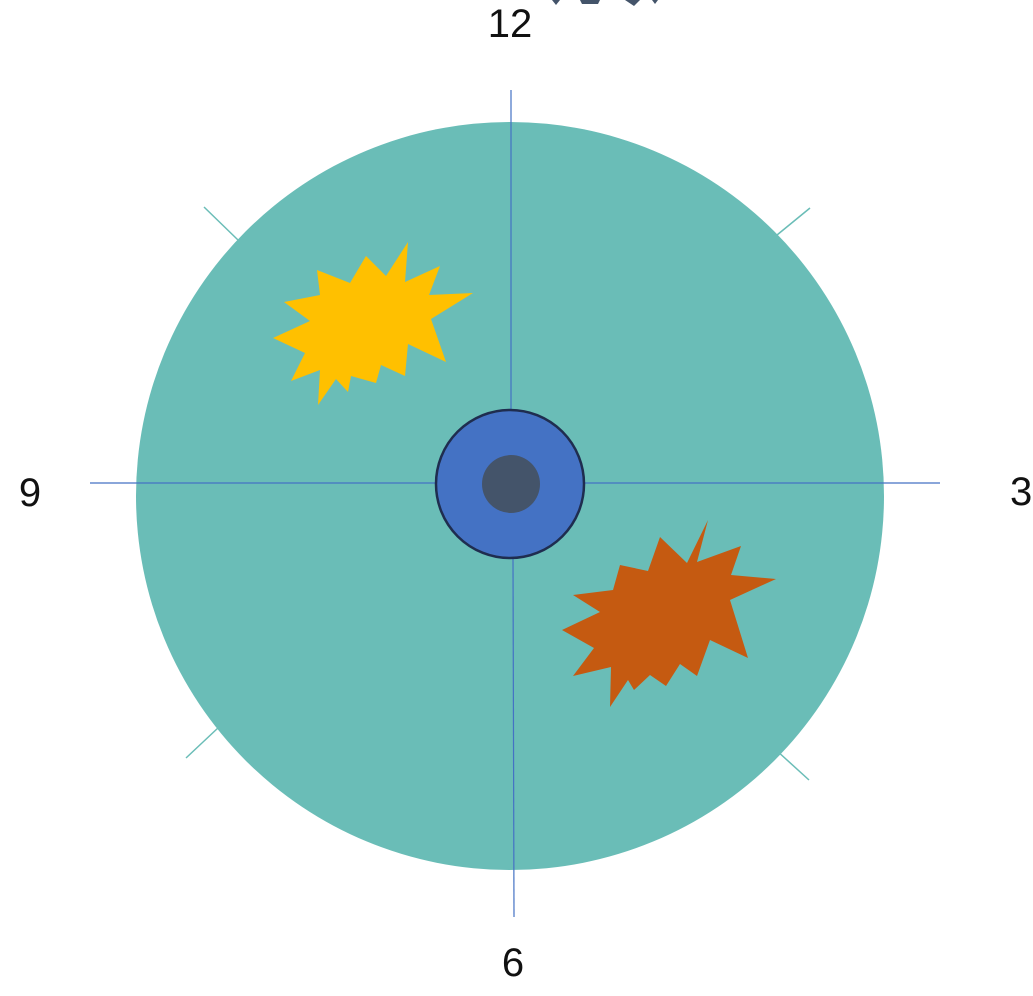 The height and width of the screenshot is (996, 1033). Describe the element at coordinates (510, 24) in the screenshot. I see `clock-label-top: 12` at that location.